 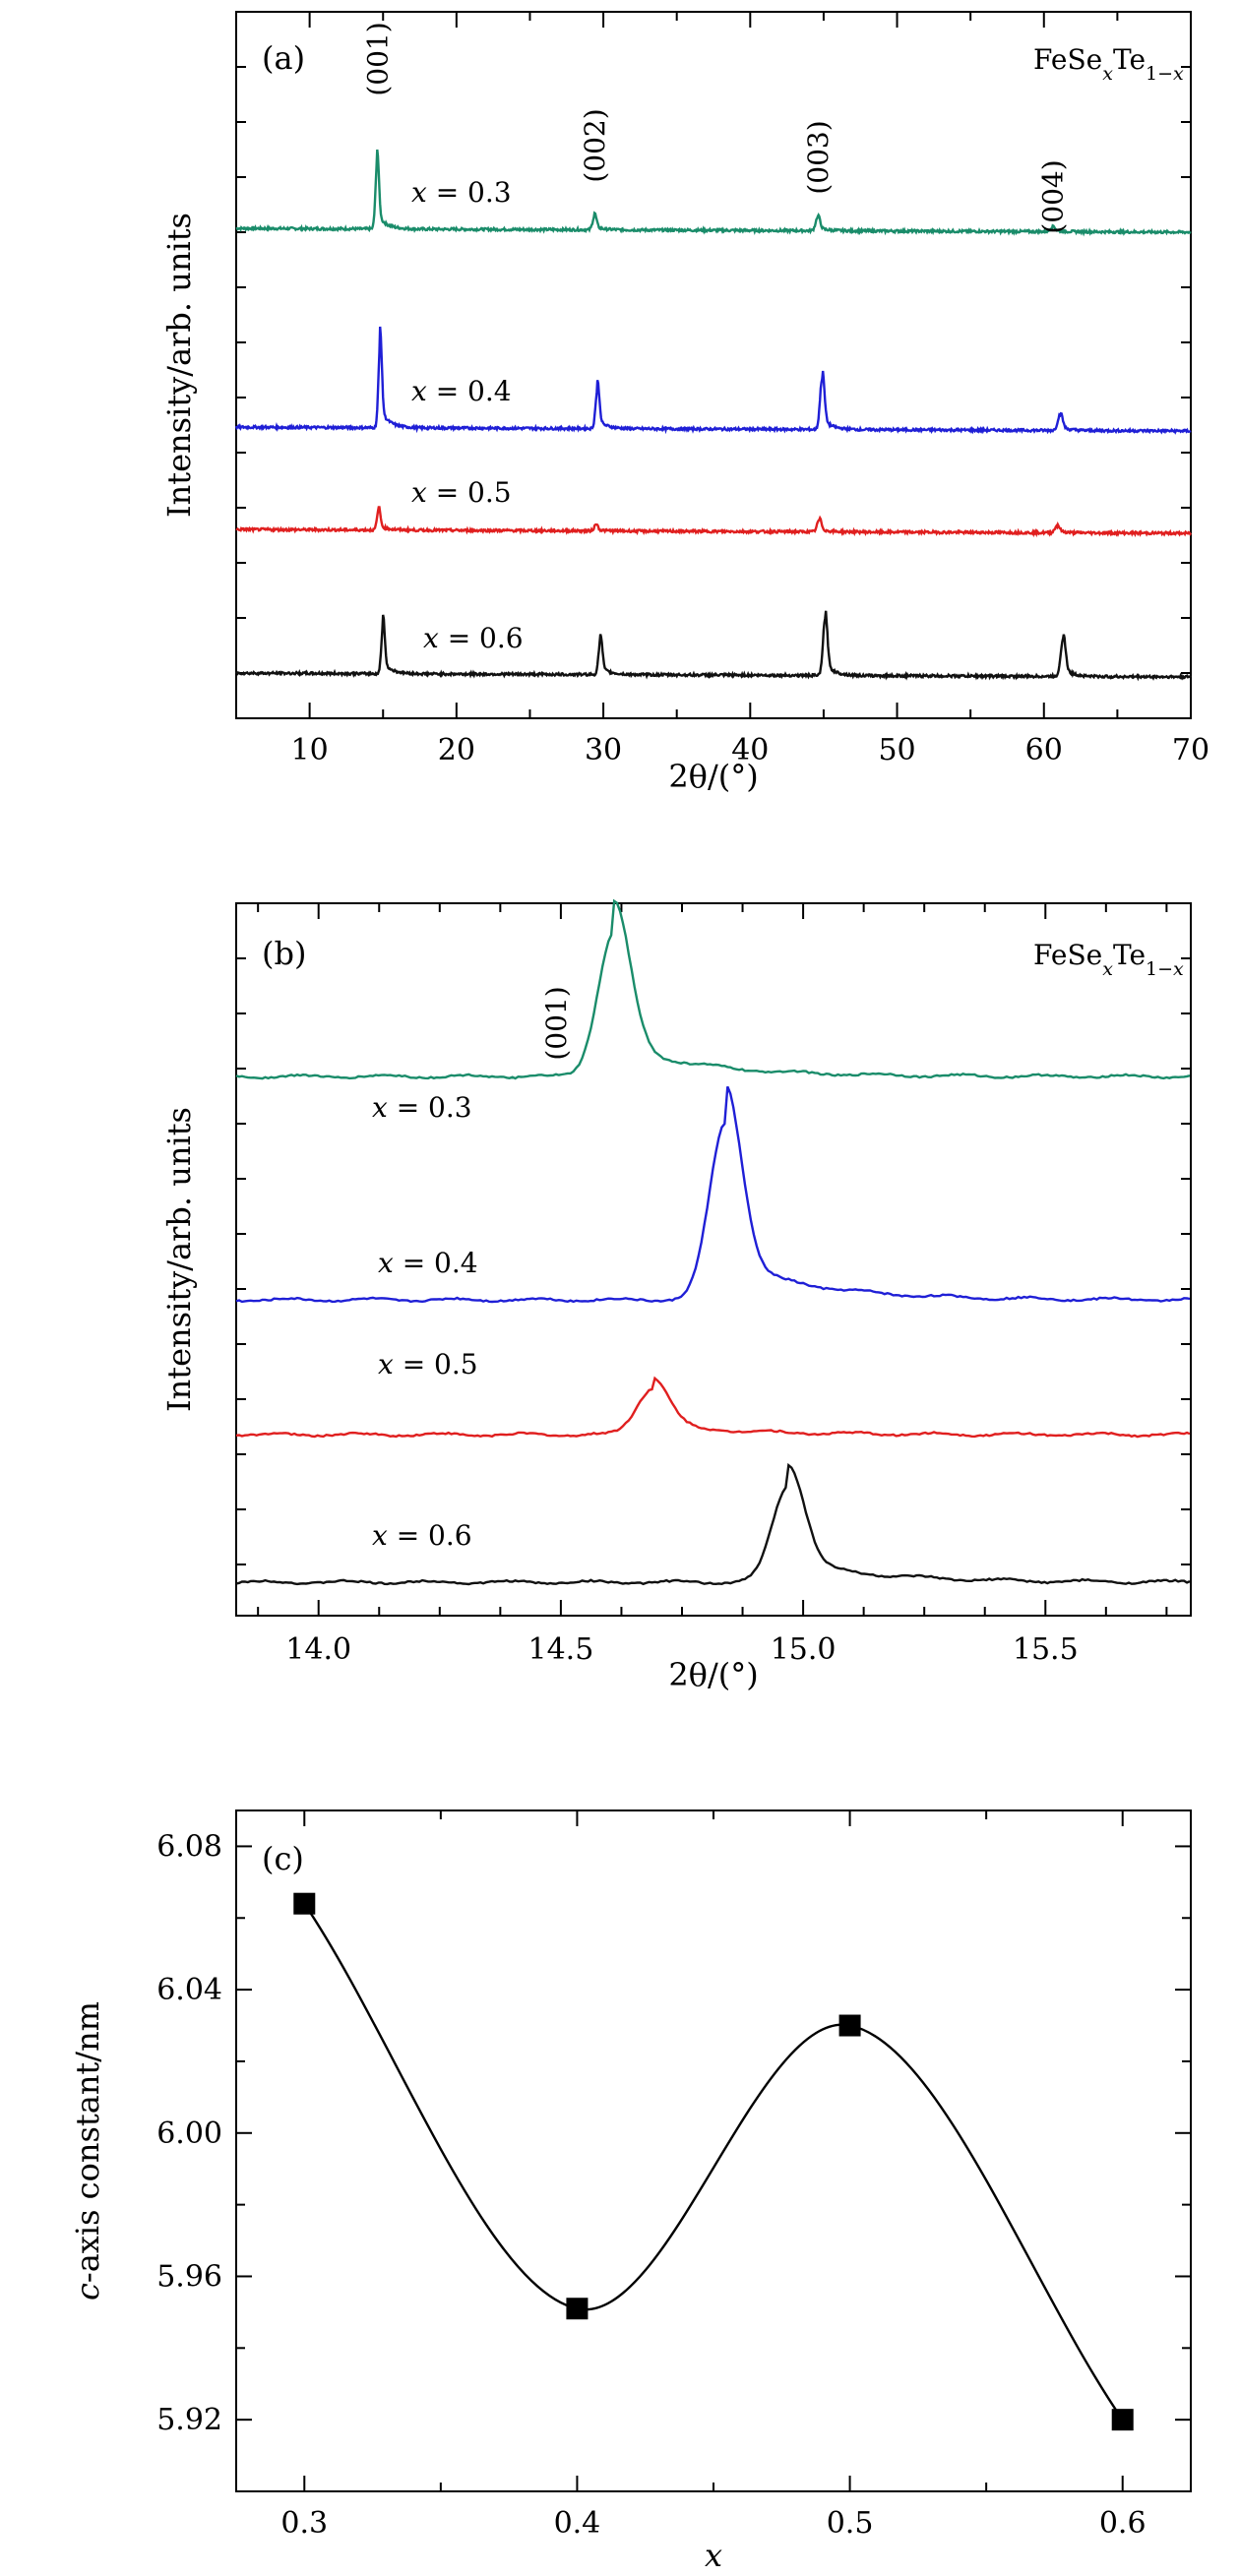 What do you see at coordinates (713, 1674) in the screenshot?
I see `panel-b-xlabel: 2θ/(°)` at bounding box center [713, 1674].